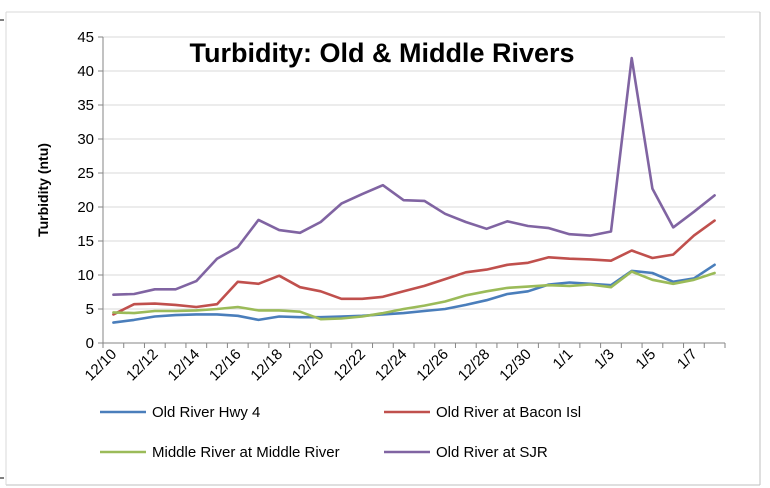  Describe the element at coordinates (85, 139) in the screenshot. I see `y-tick-label: 30` at that location.